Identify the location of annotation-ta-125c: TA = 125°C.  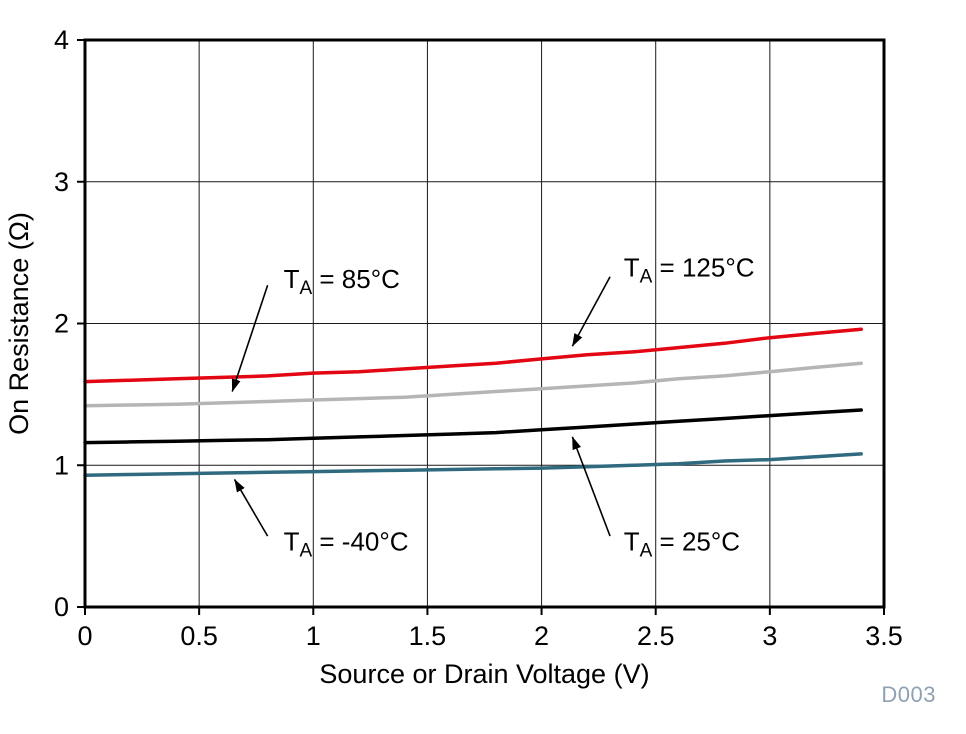
(663, 300).